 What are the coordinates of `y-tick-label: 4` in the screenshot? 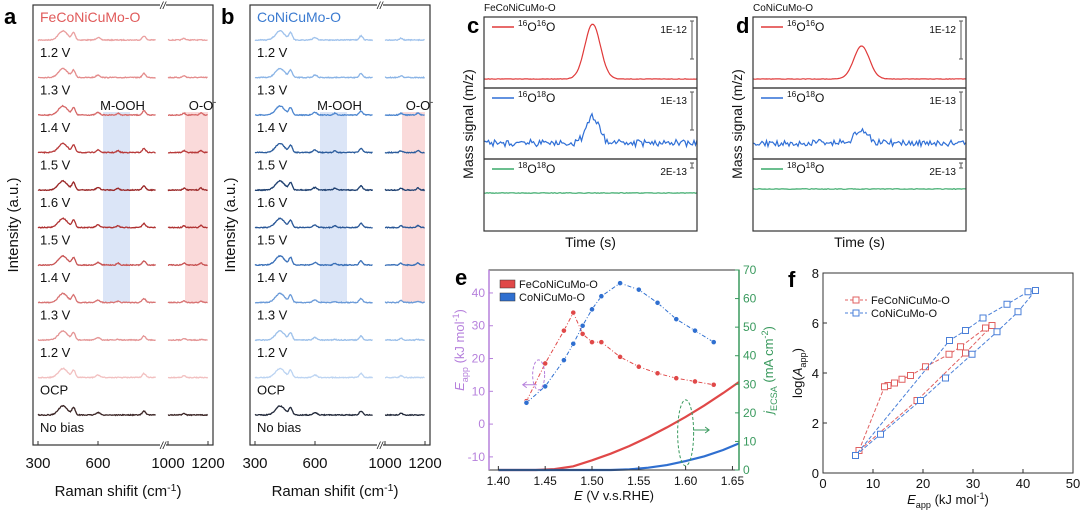 It's located at (815, 373).